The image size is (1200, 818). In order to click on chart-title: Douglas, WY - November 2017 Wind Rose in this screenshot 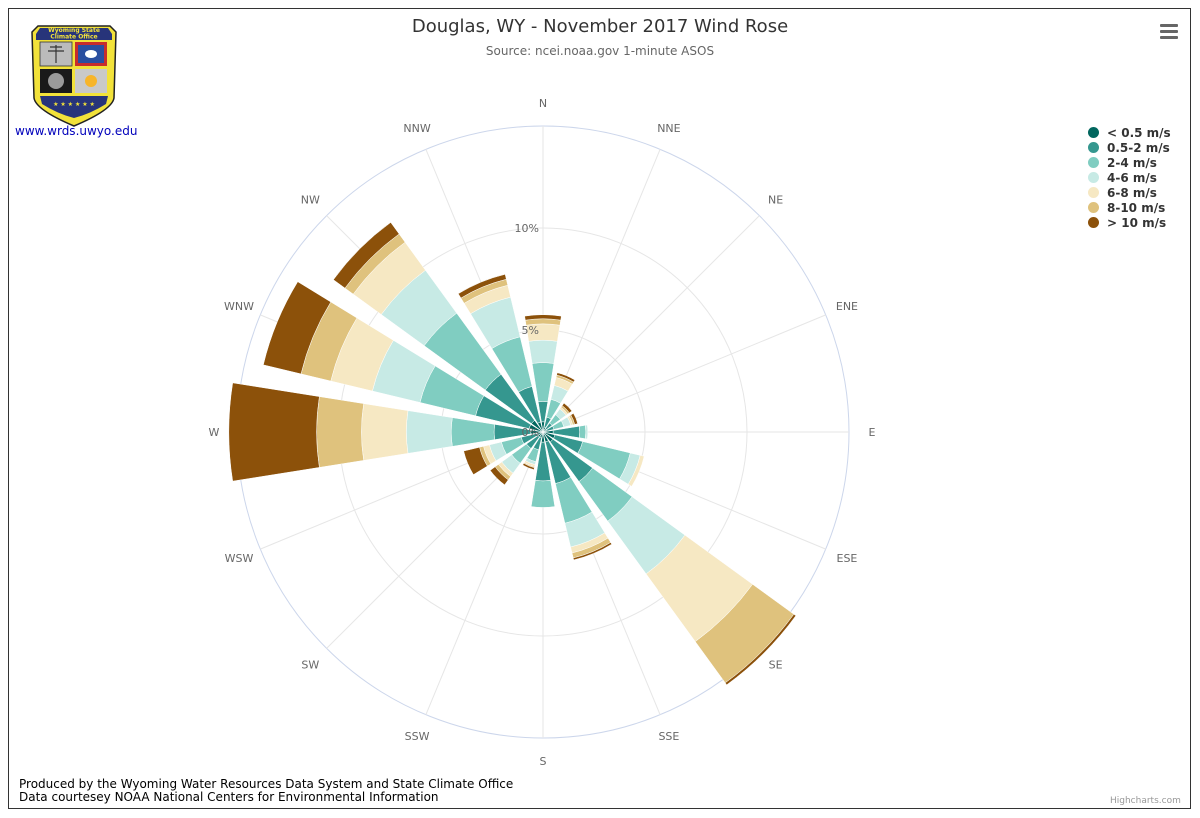, I will do `click(600, 26)`.